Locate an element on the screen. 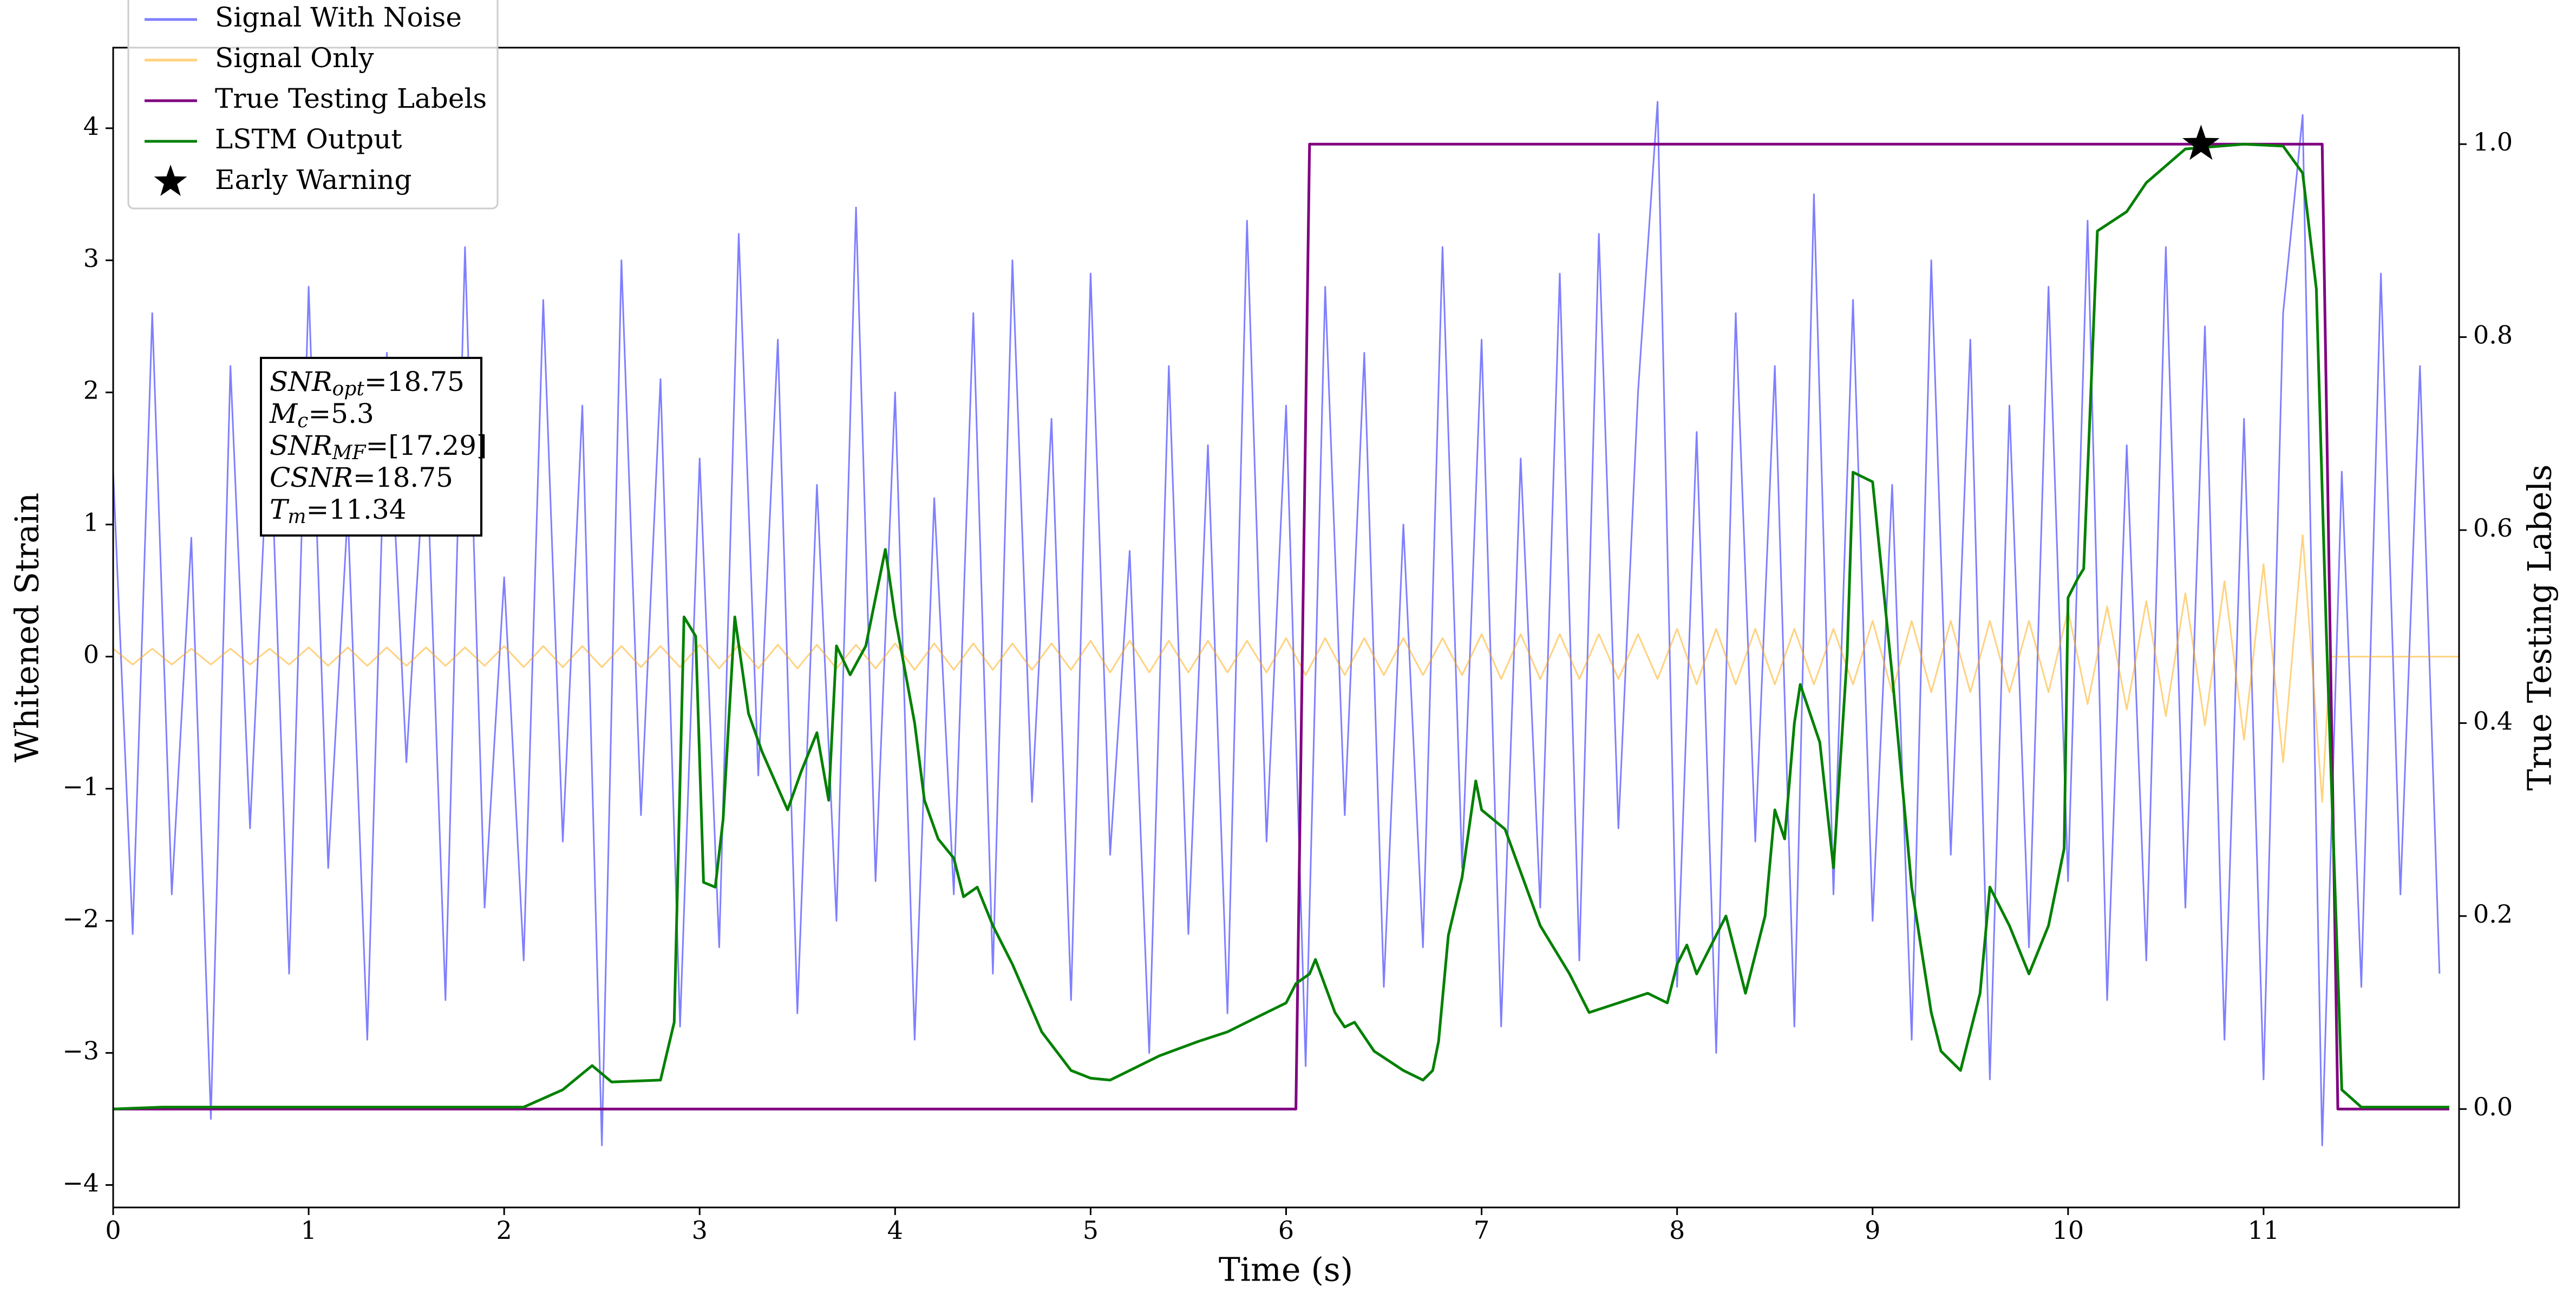  legend-label: Early Warning is located at coordinates (313, 179).